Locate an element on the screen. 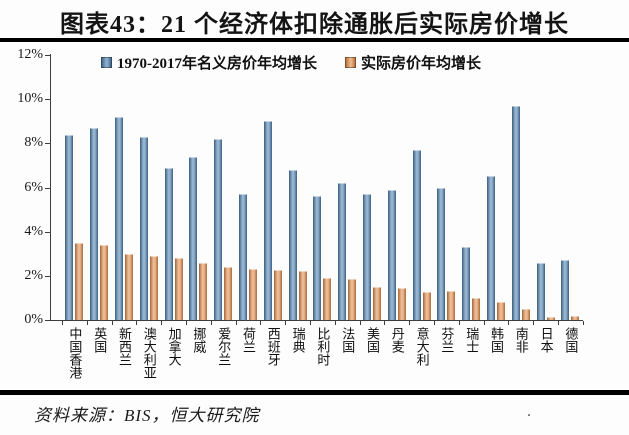  bar-real-西班牙 is located at coordinates (277, 295).